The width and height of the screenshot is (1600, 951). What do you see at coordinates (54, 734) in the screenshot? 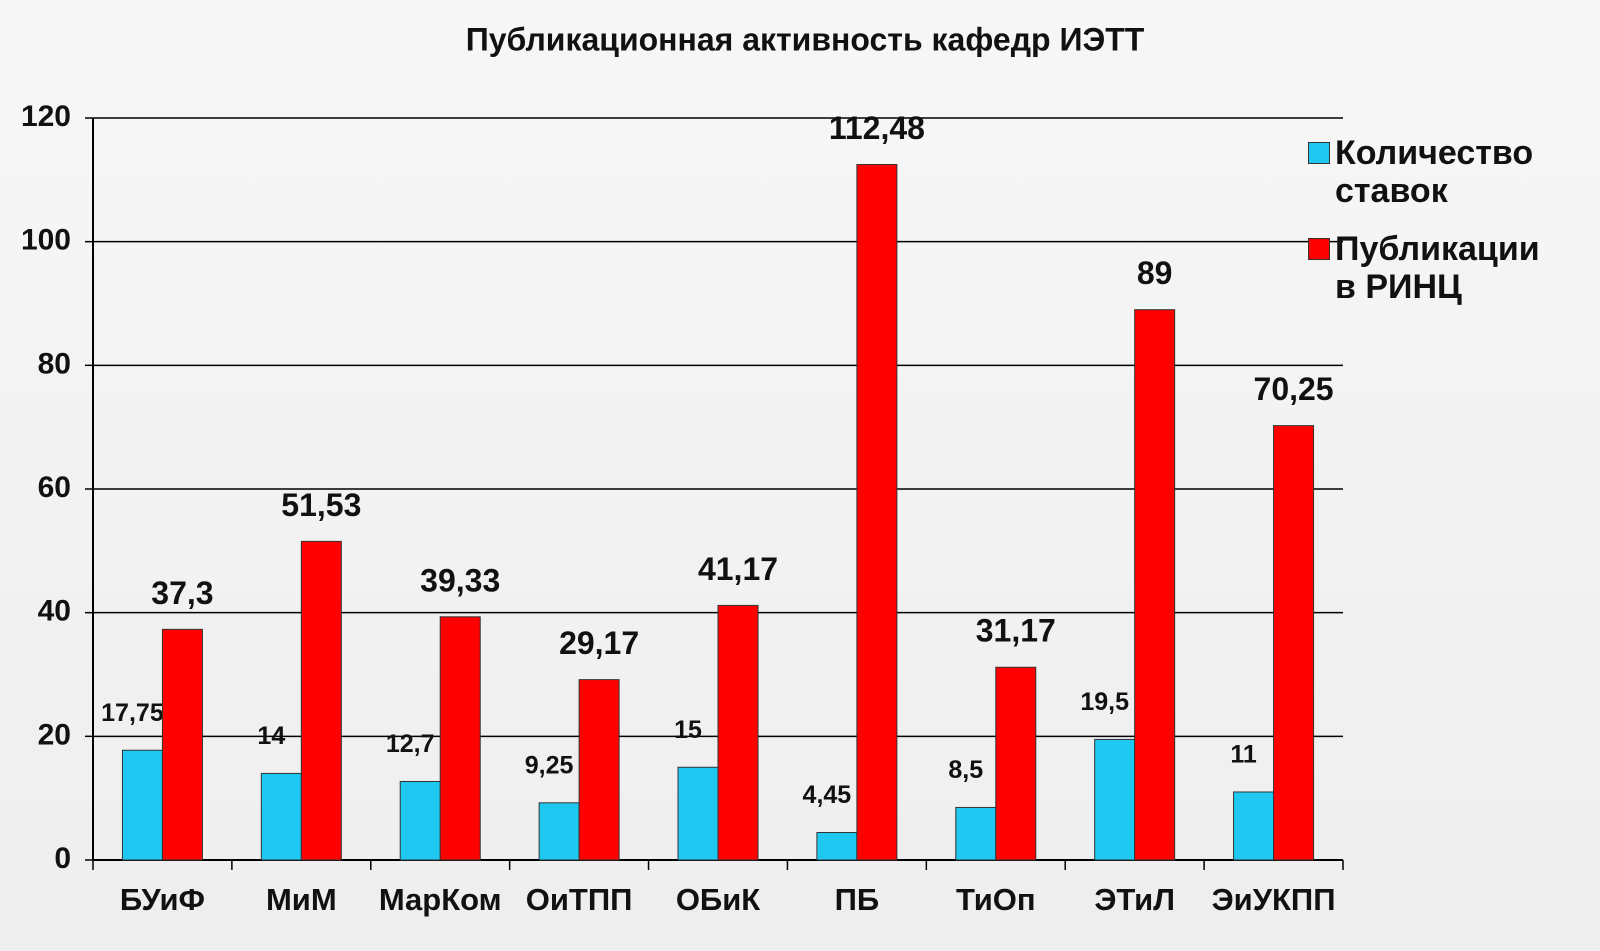
I see `y-tick-label: 20` at bounding box center [54, 734].